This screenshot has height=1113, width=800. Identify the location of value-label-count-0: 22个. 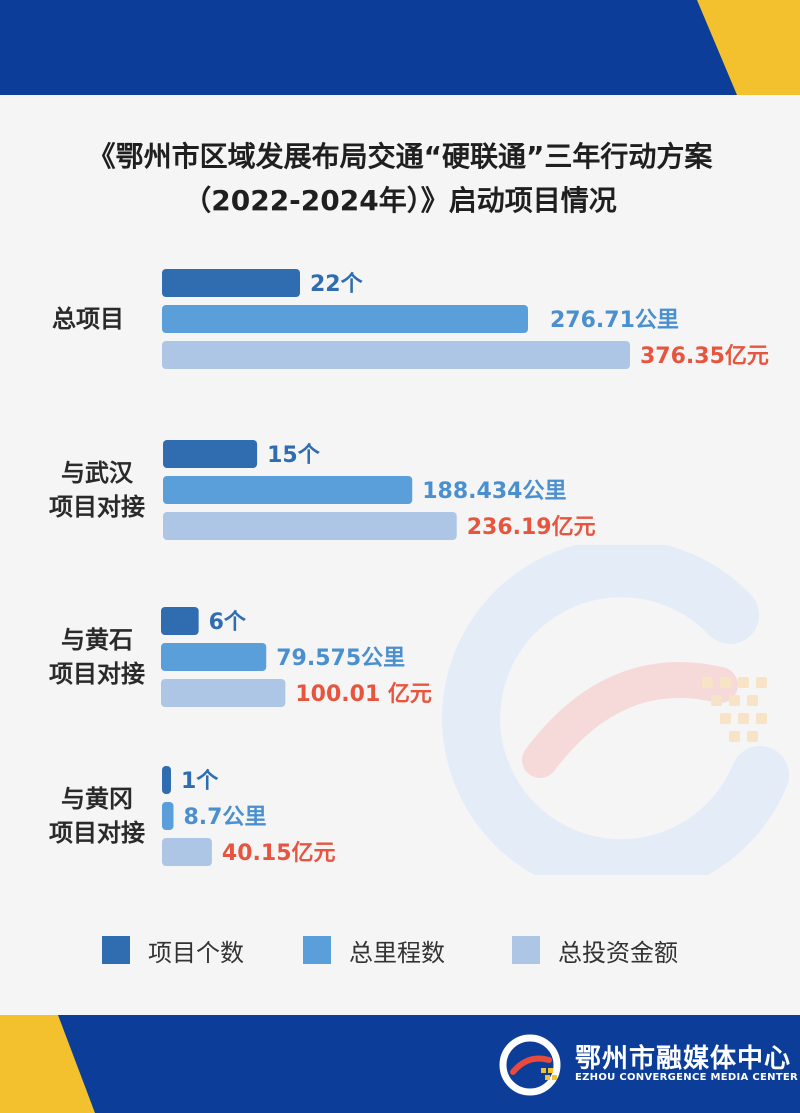
(337, 284).